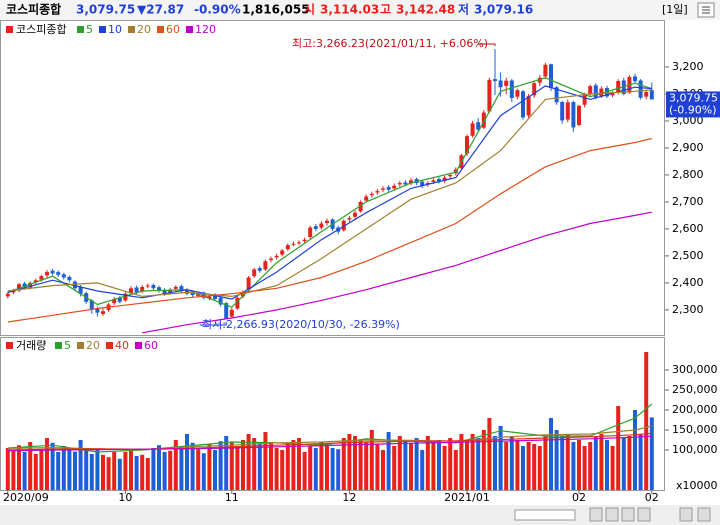  Describe the element at coordinates (89, 29) in the screenshot. I see `legend-label: 5` at that location.